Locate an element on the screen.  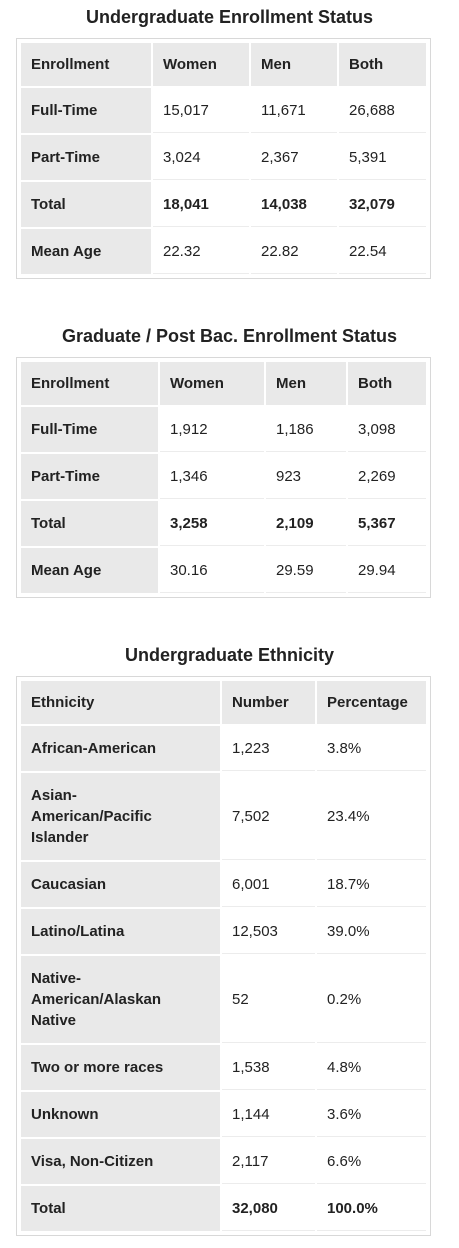
ethnicity-title: Undergraduate Ethnicity is located at coordinates (229, 655).